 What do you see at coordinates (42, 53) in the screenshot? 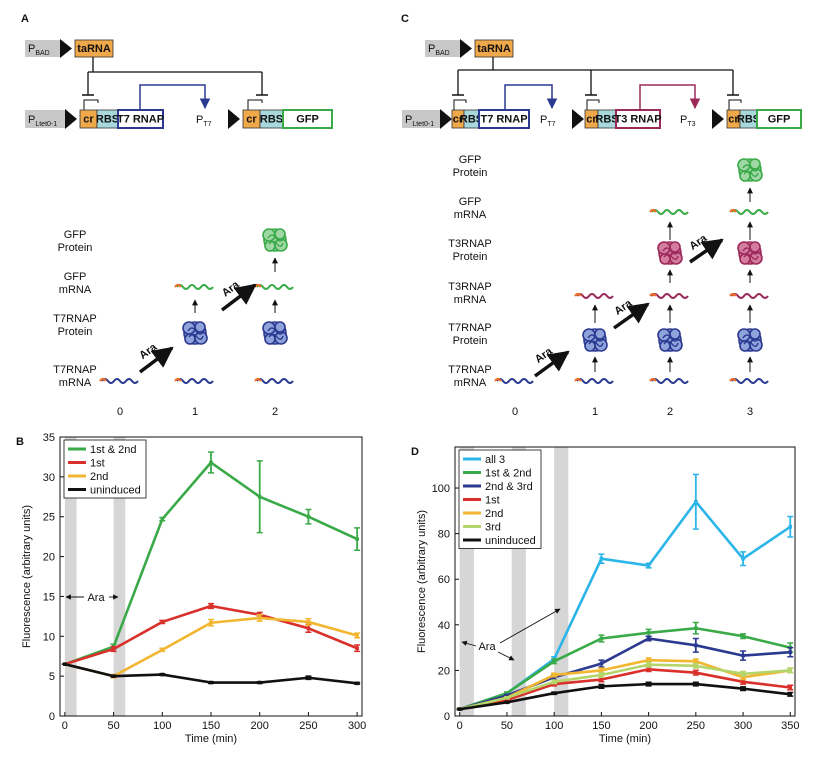
I see `promoter-sub: BAD` at bounding box center [42, 53].